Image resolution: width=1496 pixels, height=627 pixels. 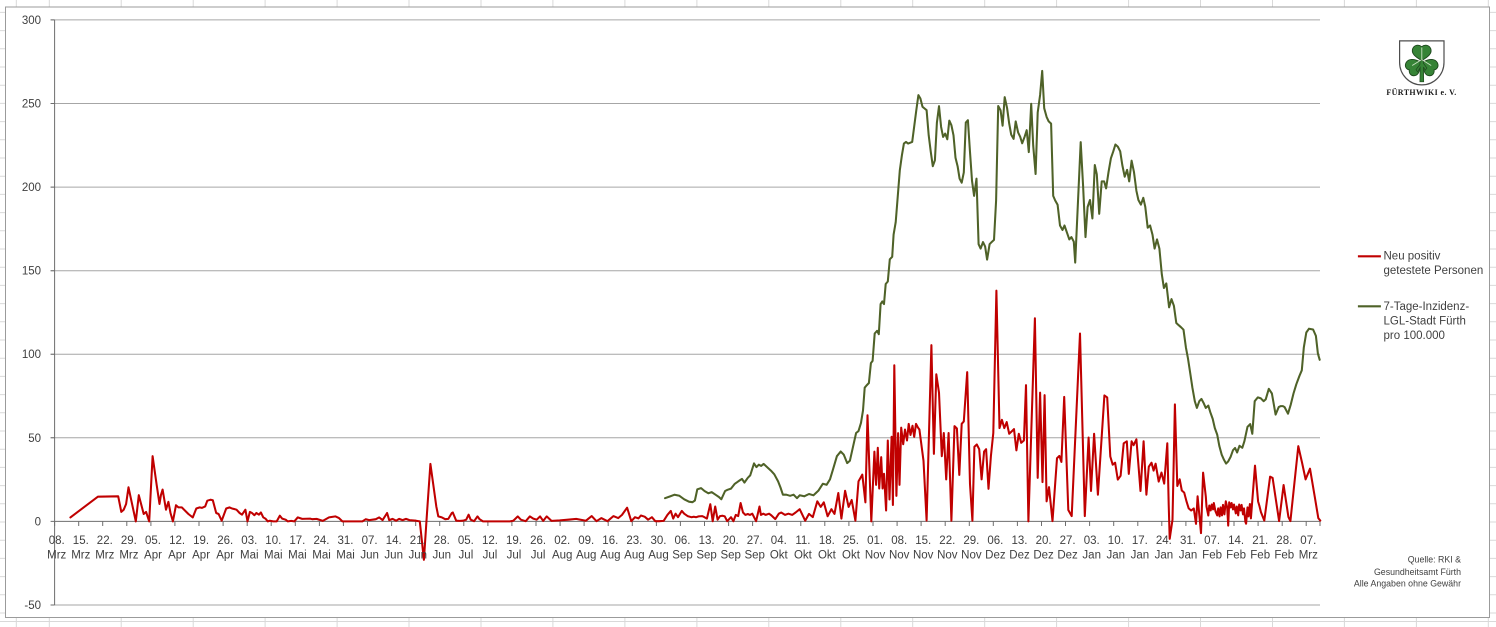 What do you see at coordinates (31, 188) in the screenshot?
I see `svg-text: 200` at bounding box center [31, 188].